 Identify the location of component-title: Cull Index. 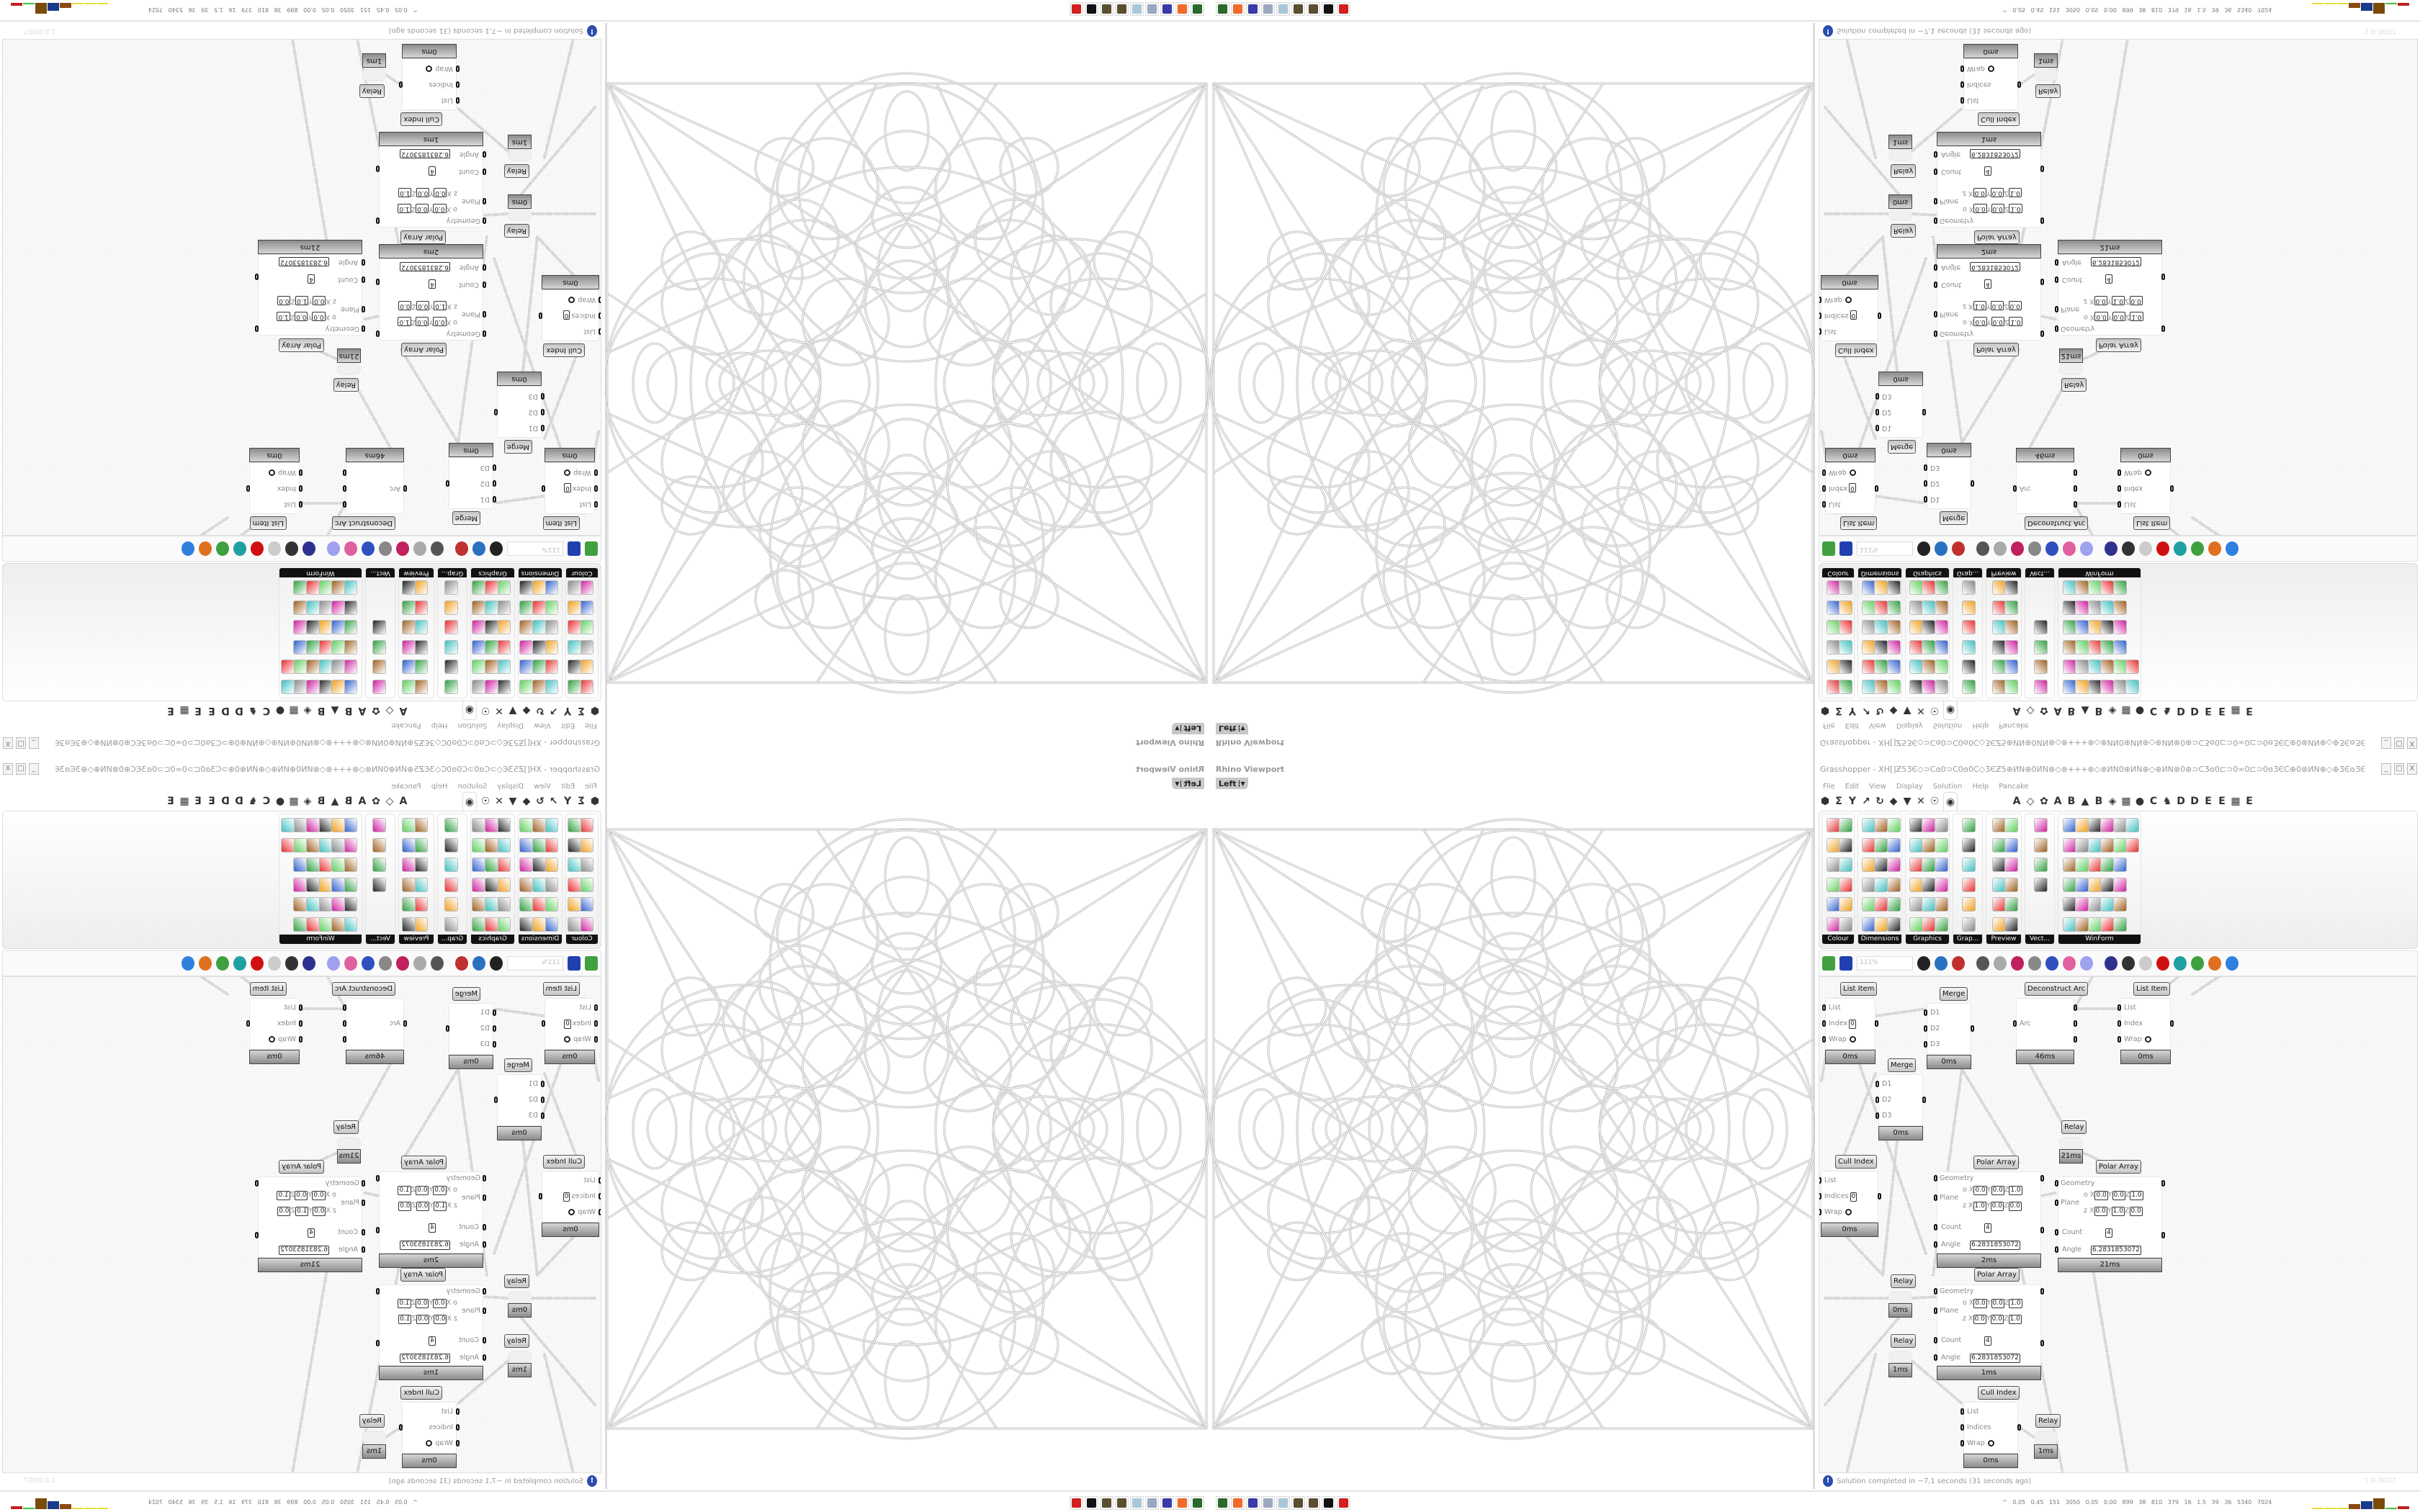
(1999, 1393).